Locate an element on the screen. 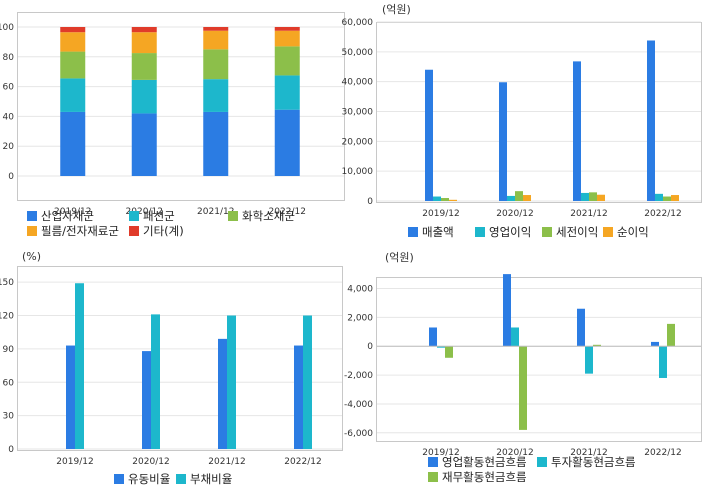  legend-label: 필름/전자재료군 is located at coordinates (80, 231).